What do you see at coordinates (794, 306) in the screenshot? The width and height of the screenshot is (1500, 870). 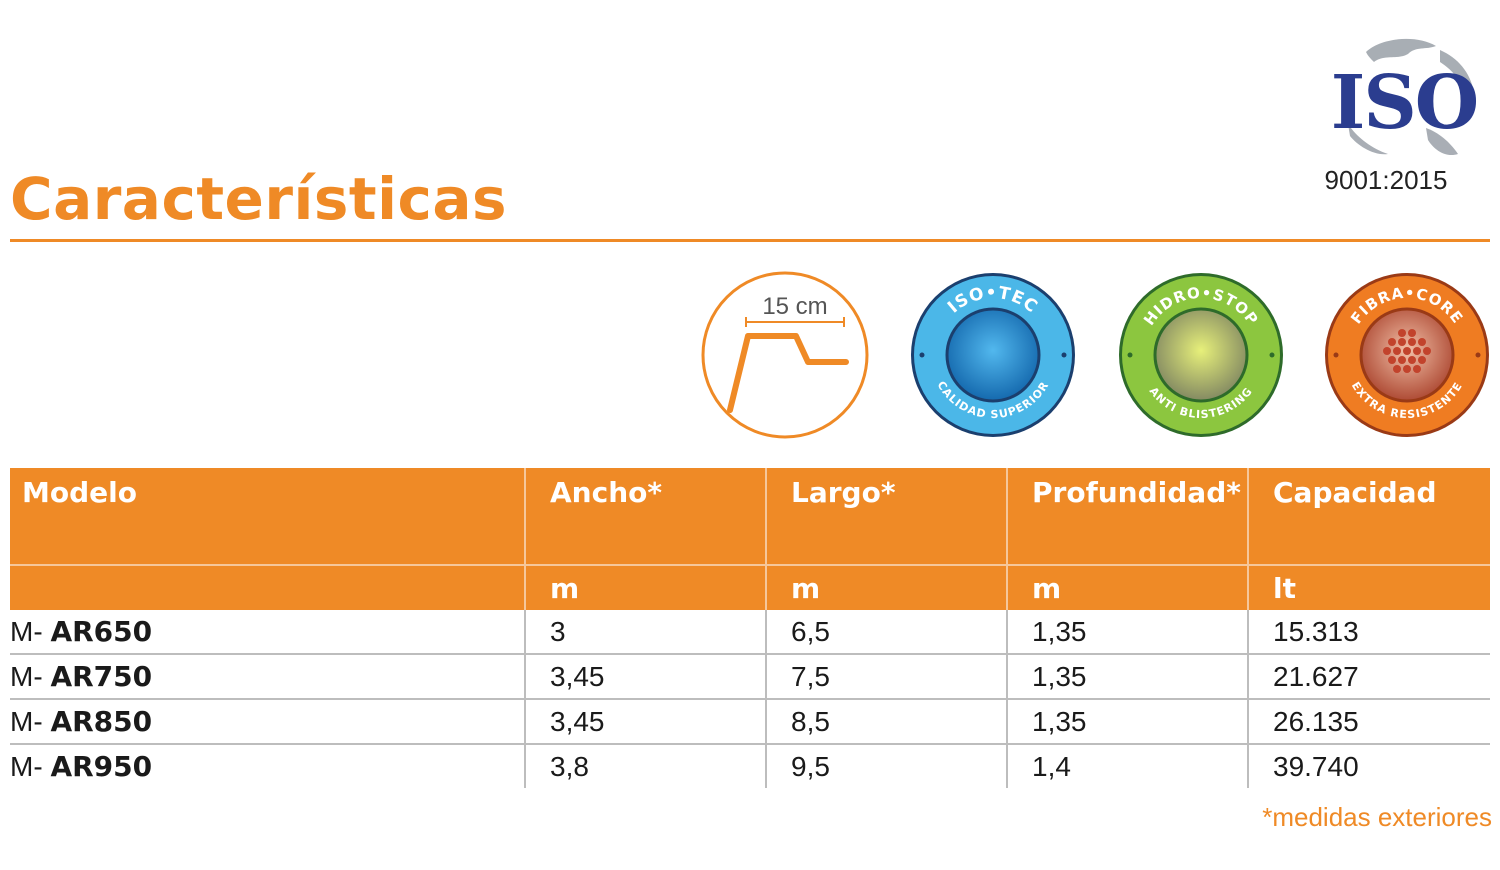 I see `edge-width-label: 15 cm` at bounding box center [794, 306].